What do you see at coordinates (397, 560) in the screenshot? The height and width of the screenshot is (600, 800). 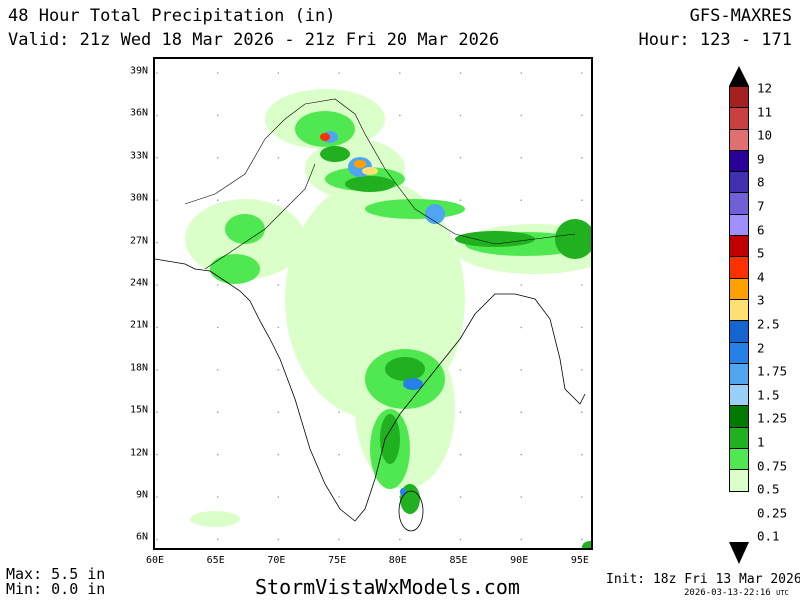 I see `lon-label: 80E` at bounding box center [397, 560].